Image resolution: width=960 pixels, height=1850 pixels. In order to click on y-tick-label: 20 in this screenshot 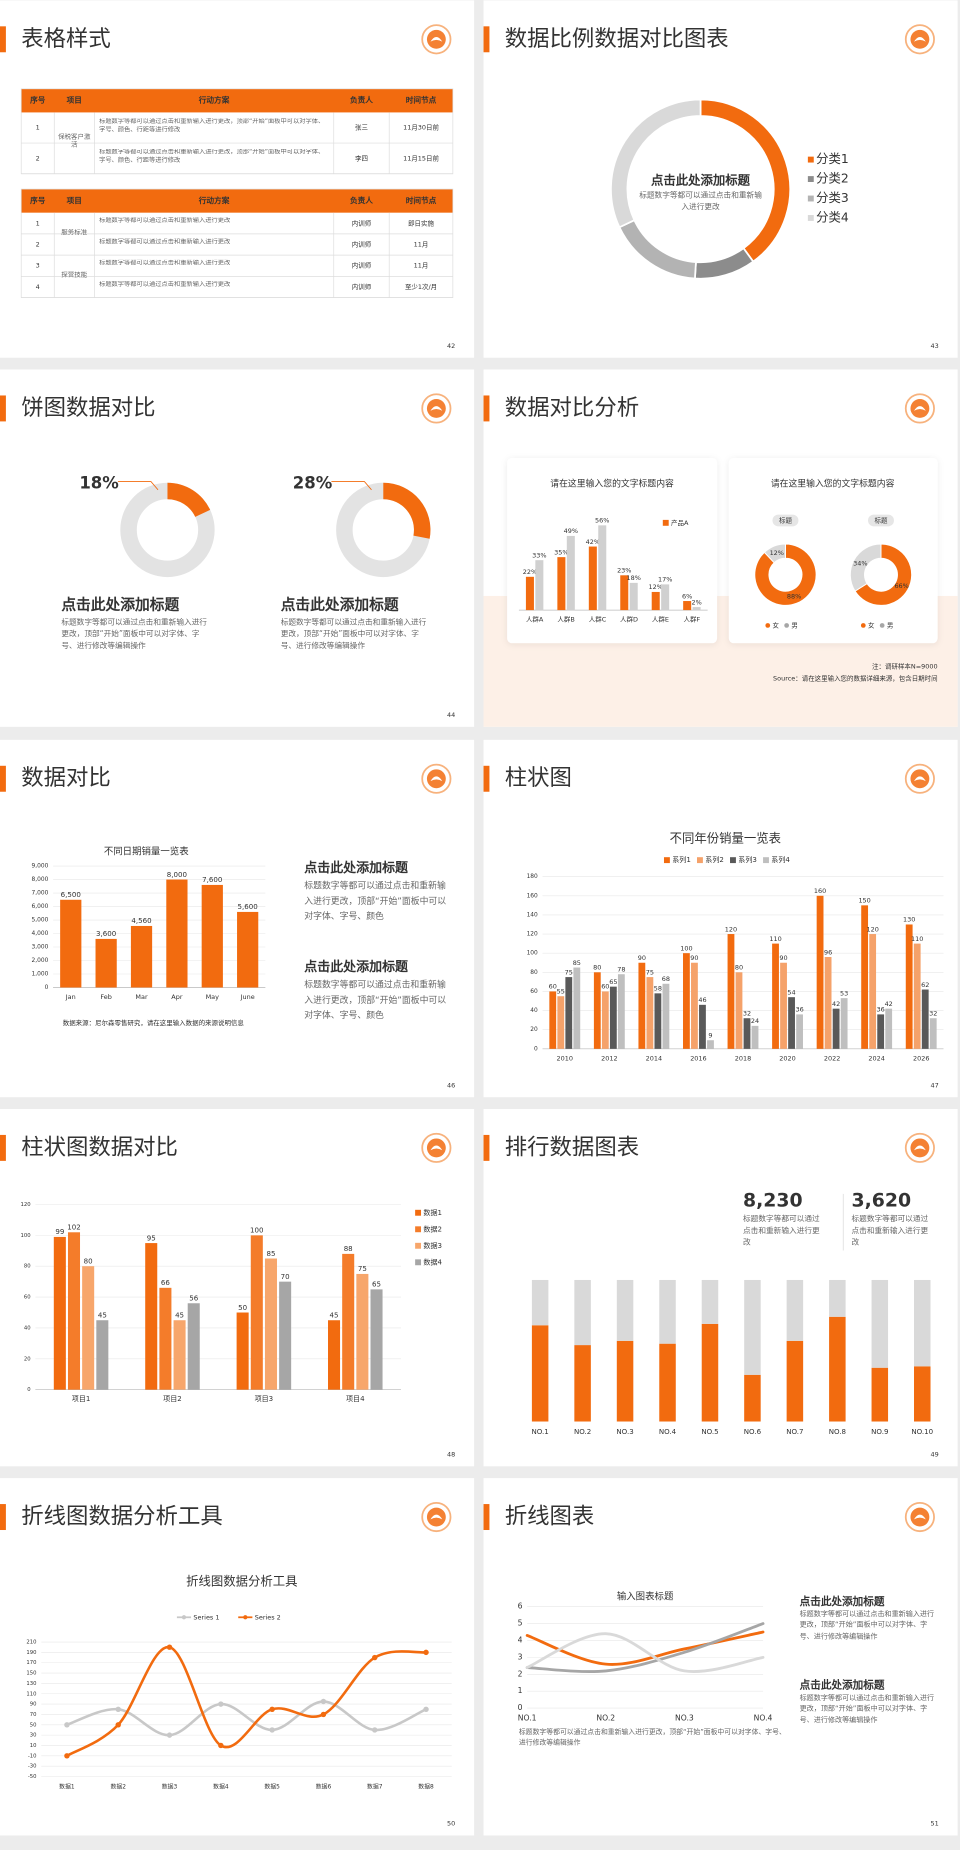, I will do `click(27, 1359)`.